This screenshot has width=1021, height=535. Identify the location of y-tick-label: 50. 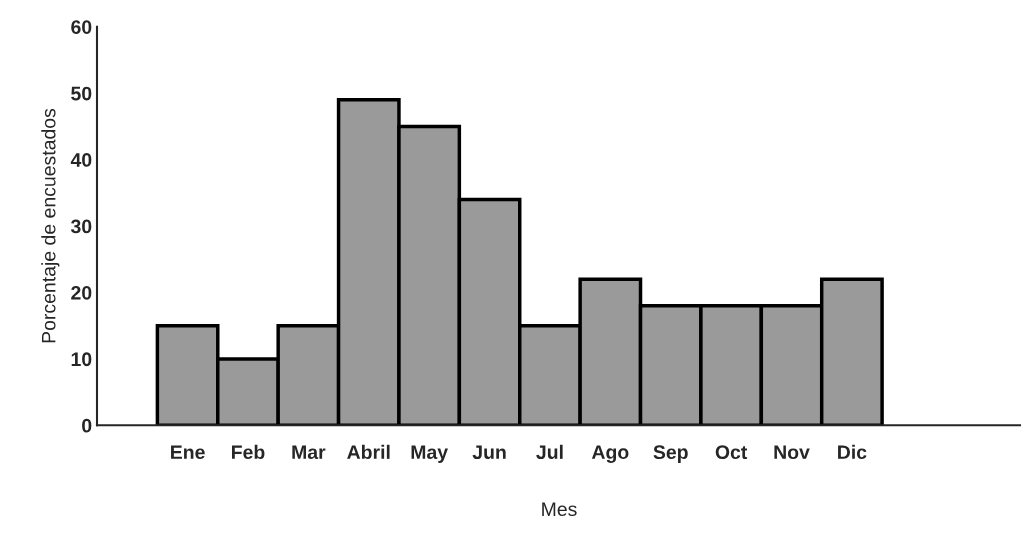
(81, 93).